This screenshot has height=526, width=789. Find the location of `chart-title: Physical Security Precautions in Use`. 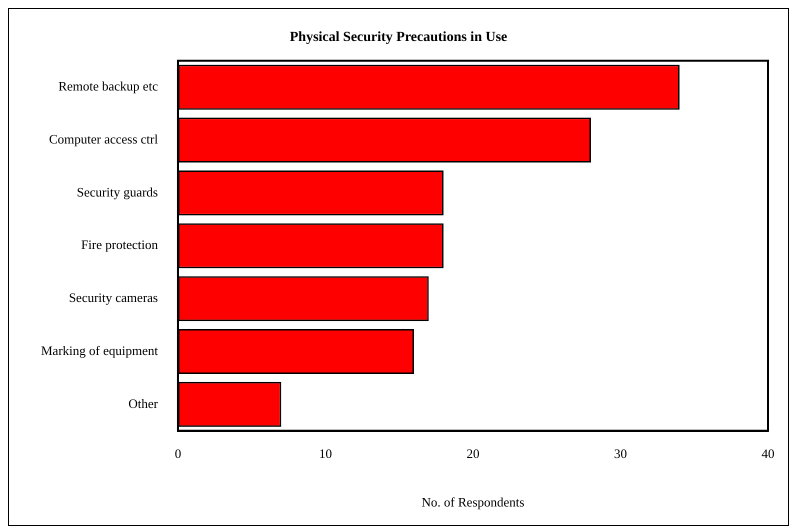

chart-title: Physical Security Precautions in Use is located at coordinates (399, 38).